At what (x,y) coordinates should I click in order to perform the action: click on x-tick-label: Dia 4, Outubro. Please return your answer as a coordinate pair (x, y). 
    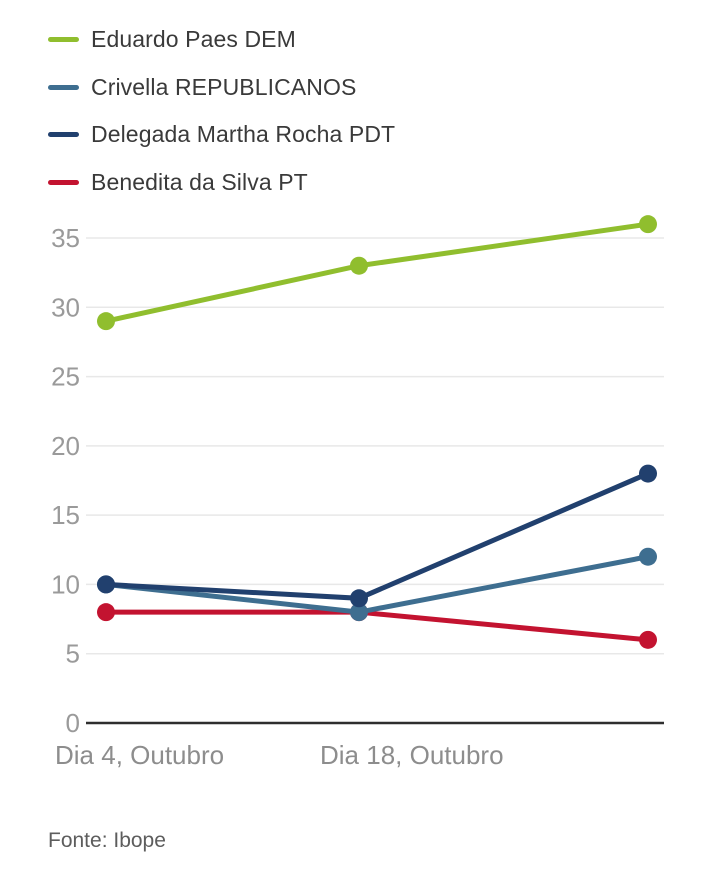
    Looking at the image, I should click on (139, 755).